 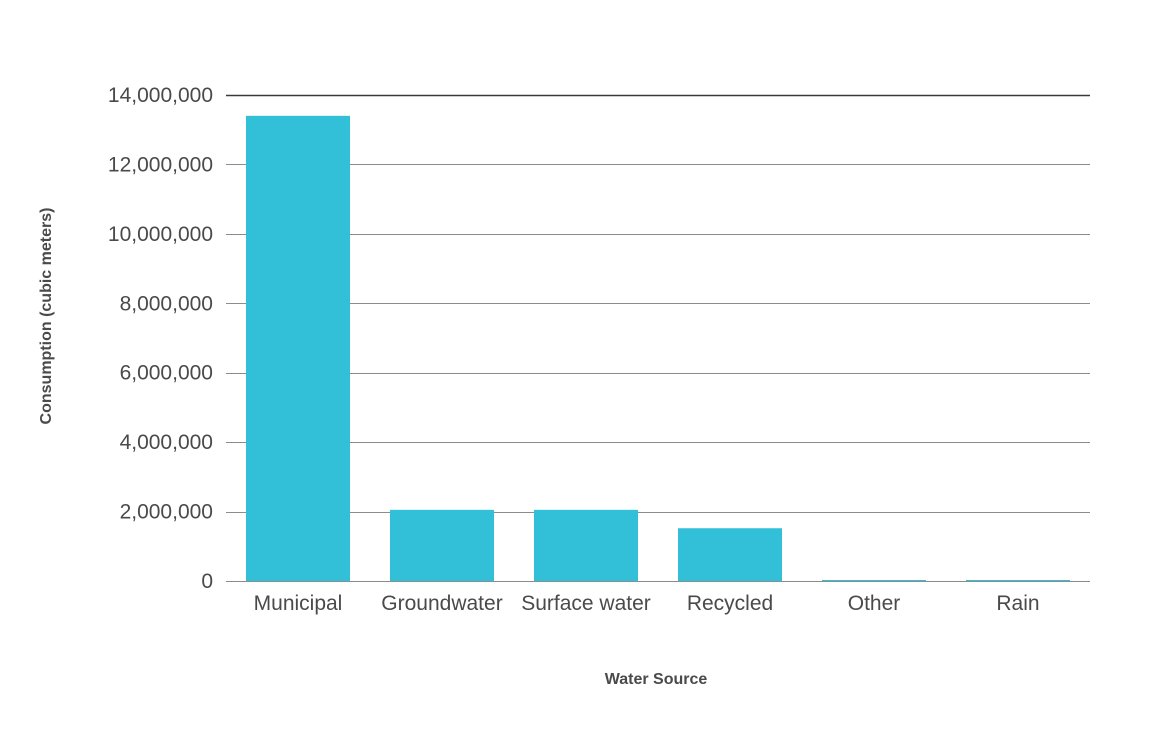 What do you see at coordinates (1017, 603) in the screenshot?
I see `x-tick-label: Rain` at bounding box center [1017, 603].